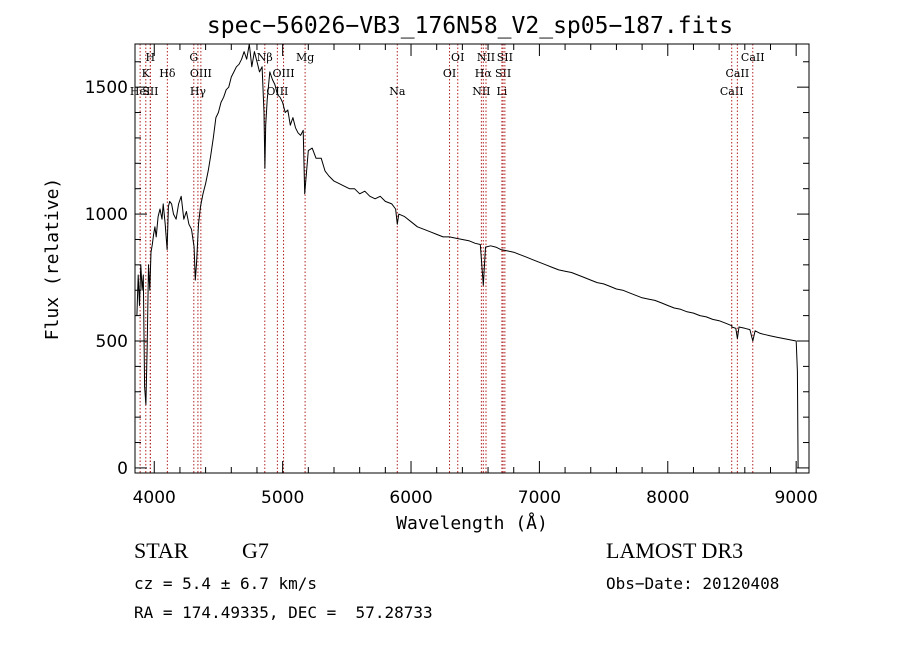  I want to click on chart-title: spec−56026−VB3_176N58_V2_sp05−187.fits, so click(470, 26).